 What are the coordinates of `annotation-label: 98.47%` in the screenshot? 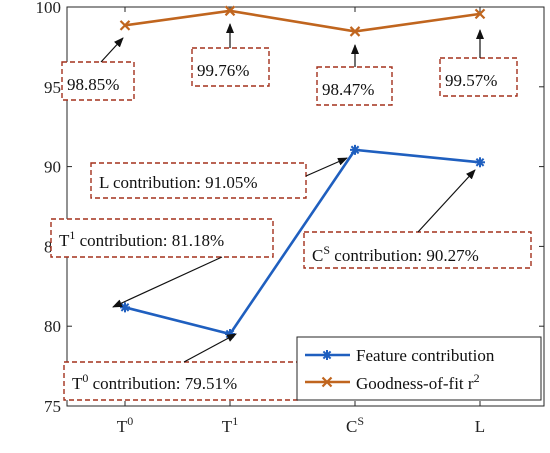 It's located at (348, 89).